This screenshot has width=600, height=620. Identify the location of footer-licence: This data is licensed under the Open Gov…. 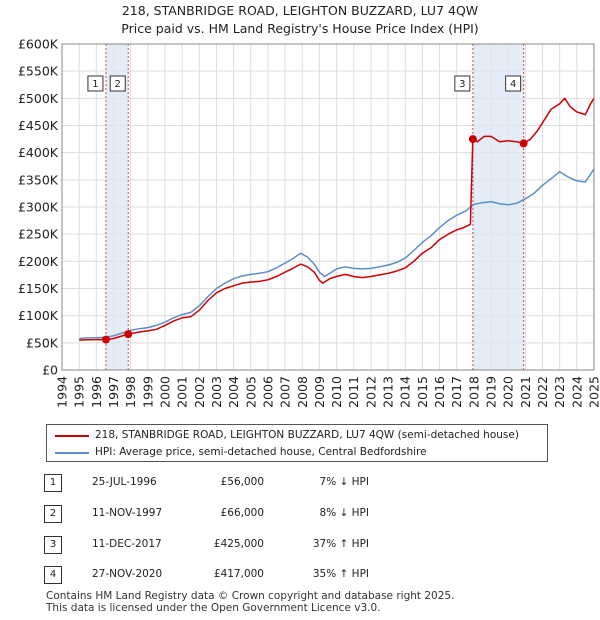
(213, 608).